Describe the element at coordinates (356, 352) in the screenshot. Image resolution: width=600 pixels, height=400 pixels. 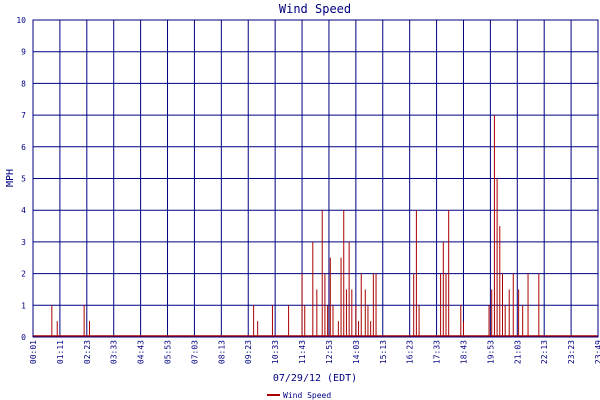
I see `x-tick-label: 14:03` at that location.